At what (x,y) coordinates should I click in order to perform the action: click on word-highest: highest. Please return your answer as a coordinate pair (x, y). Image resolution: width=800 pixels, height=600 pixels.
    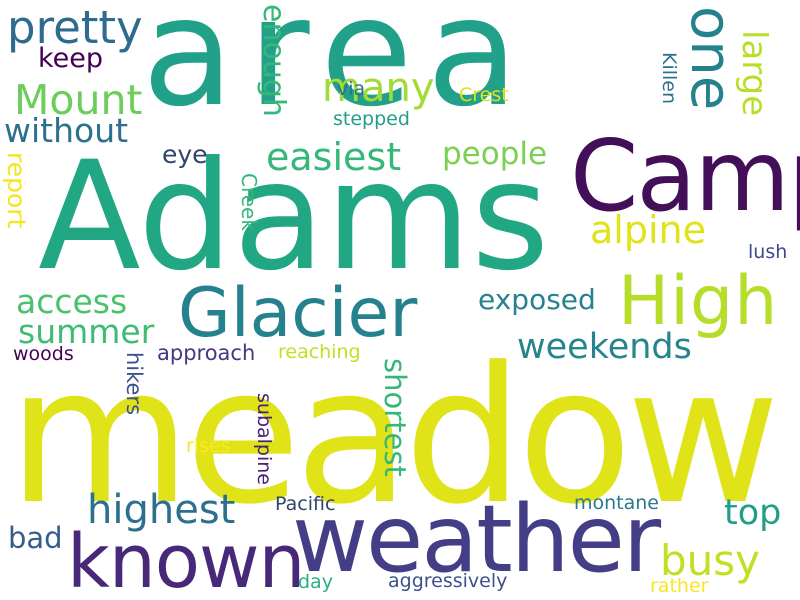
    Looking at the image, I should click on (161, 510).